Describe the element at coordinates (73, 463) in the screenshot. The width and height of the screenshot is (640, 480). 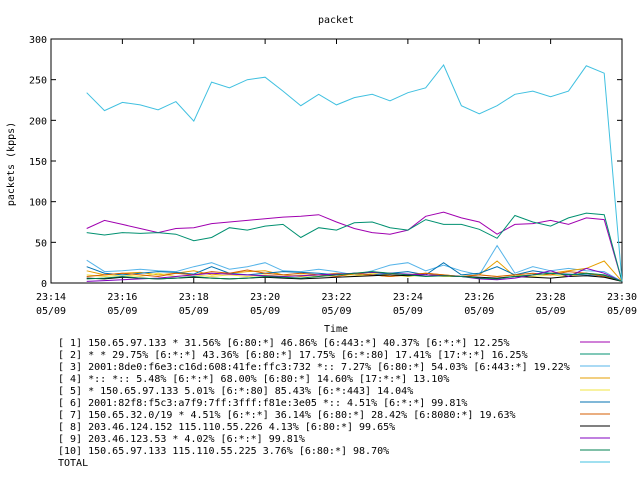
I see `legend-label: TOTAL` at that location.